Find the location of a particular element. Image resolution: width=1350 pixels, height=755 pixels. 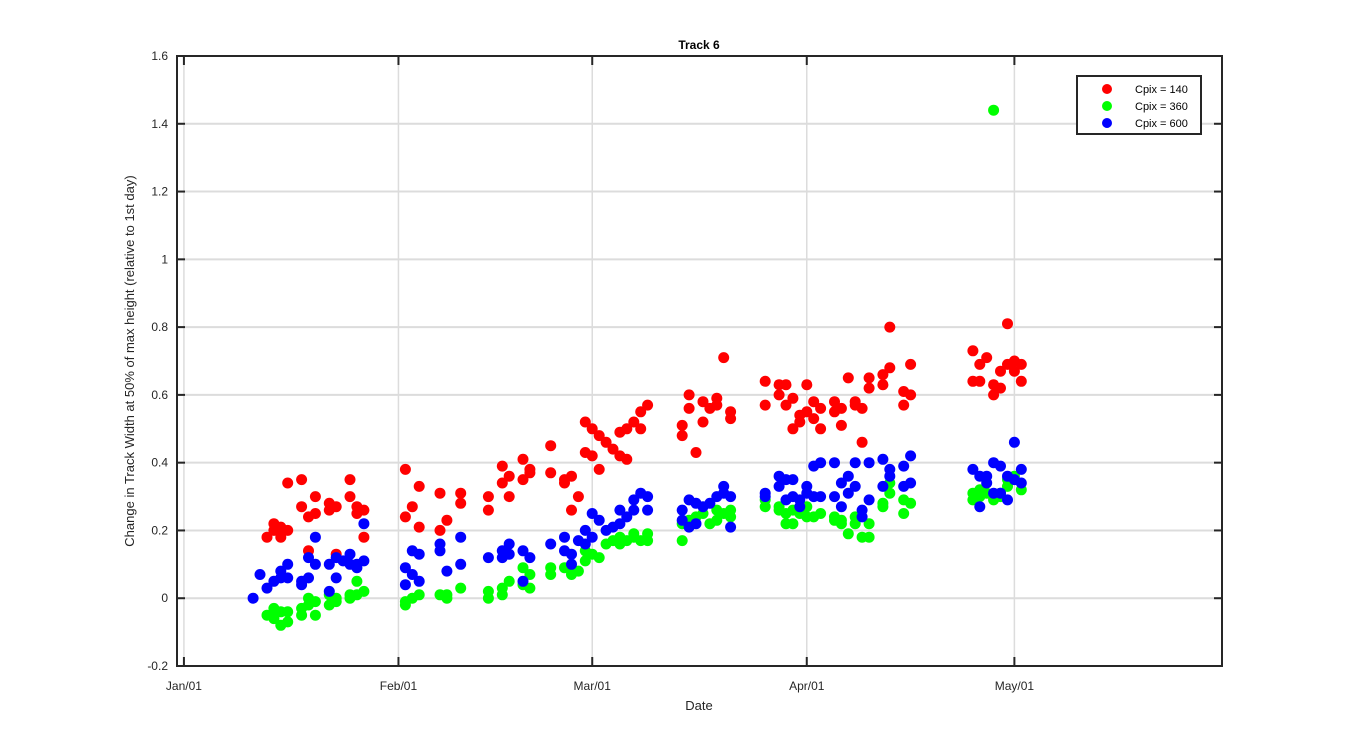

y-tick-label: 0.8 is located at coordinates (159, 327).